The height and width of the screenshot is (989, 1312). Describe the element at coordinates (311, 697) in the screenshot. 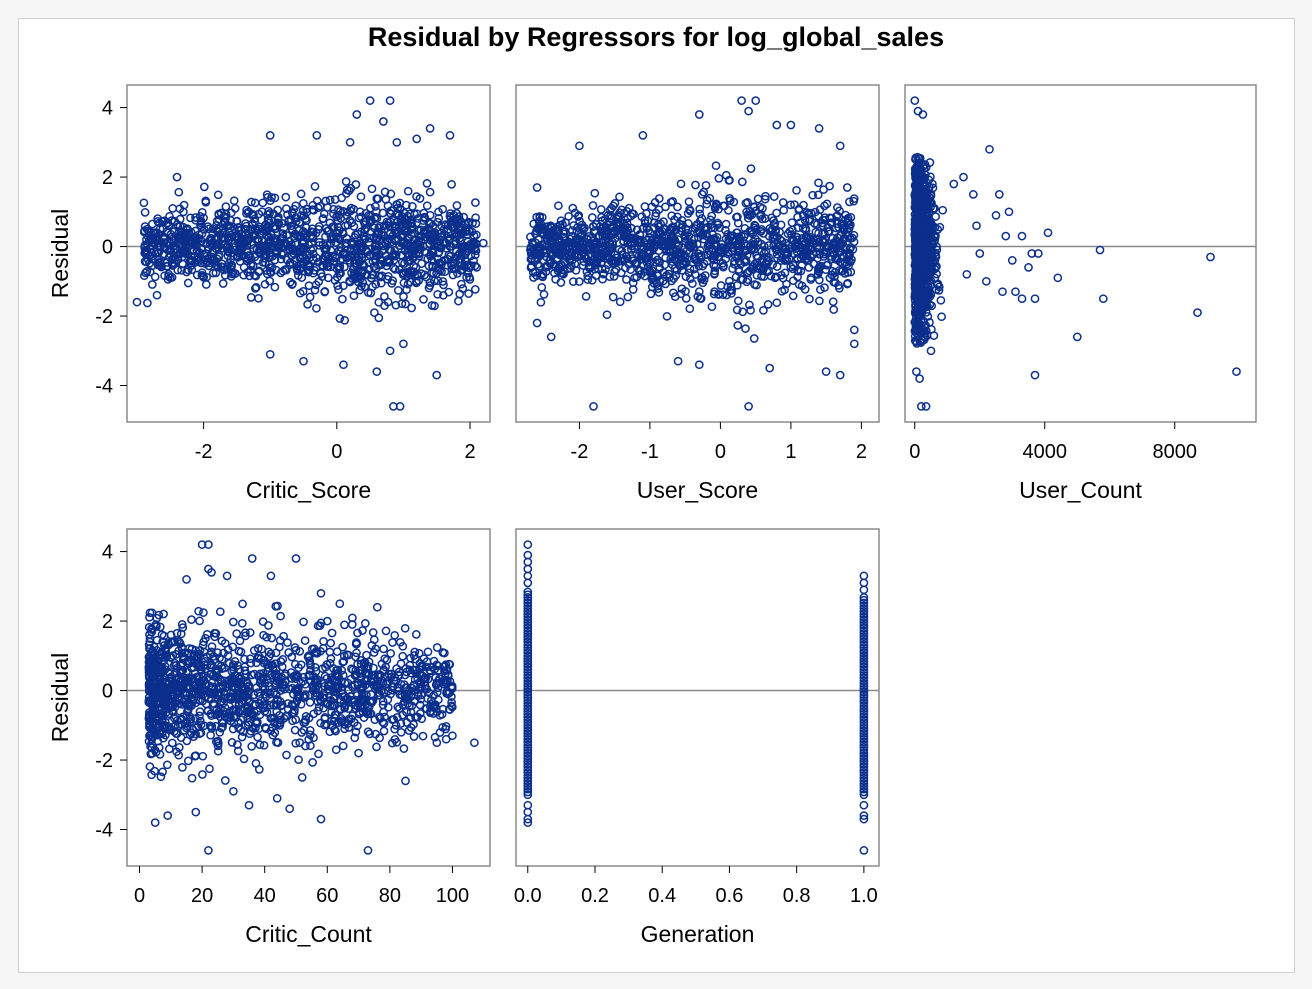

I see `markers-critic-count` at that location.